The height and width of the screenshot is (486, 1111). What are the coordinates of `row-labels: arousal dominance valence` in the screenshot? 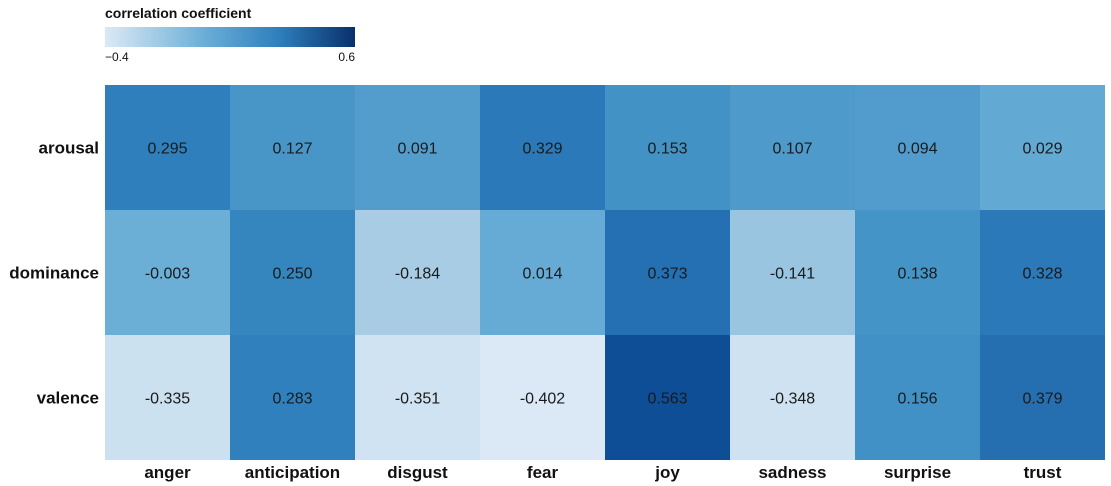 It's located at (54, 273).